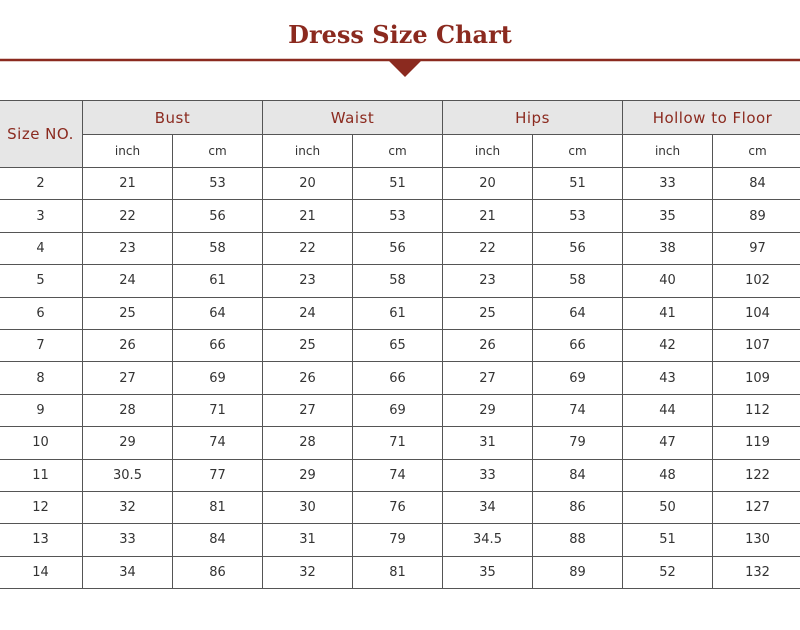  I want to click on measure-cell: 65, so click(397, 345).